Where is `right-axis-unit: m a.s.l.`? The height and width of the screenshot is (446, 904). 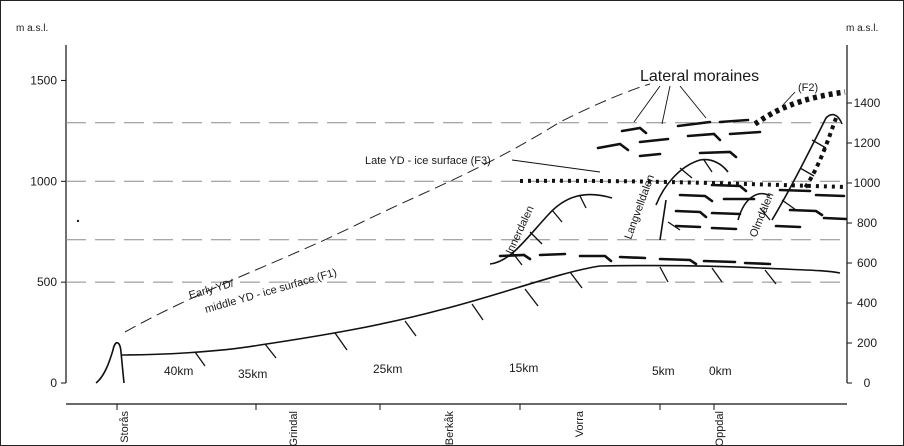 right-axis-unit: m a.s.l. is located at coordinates (862, 28).